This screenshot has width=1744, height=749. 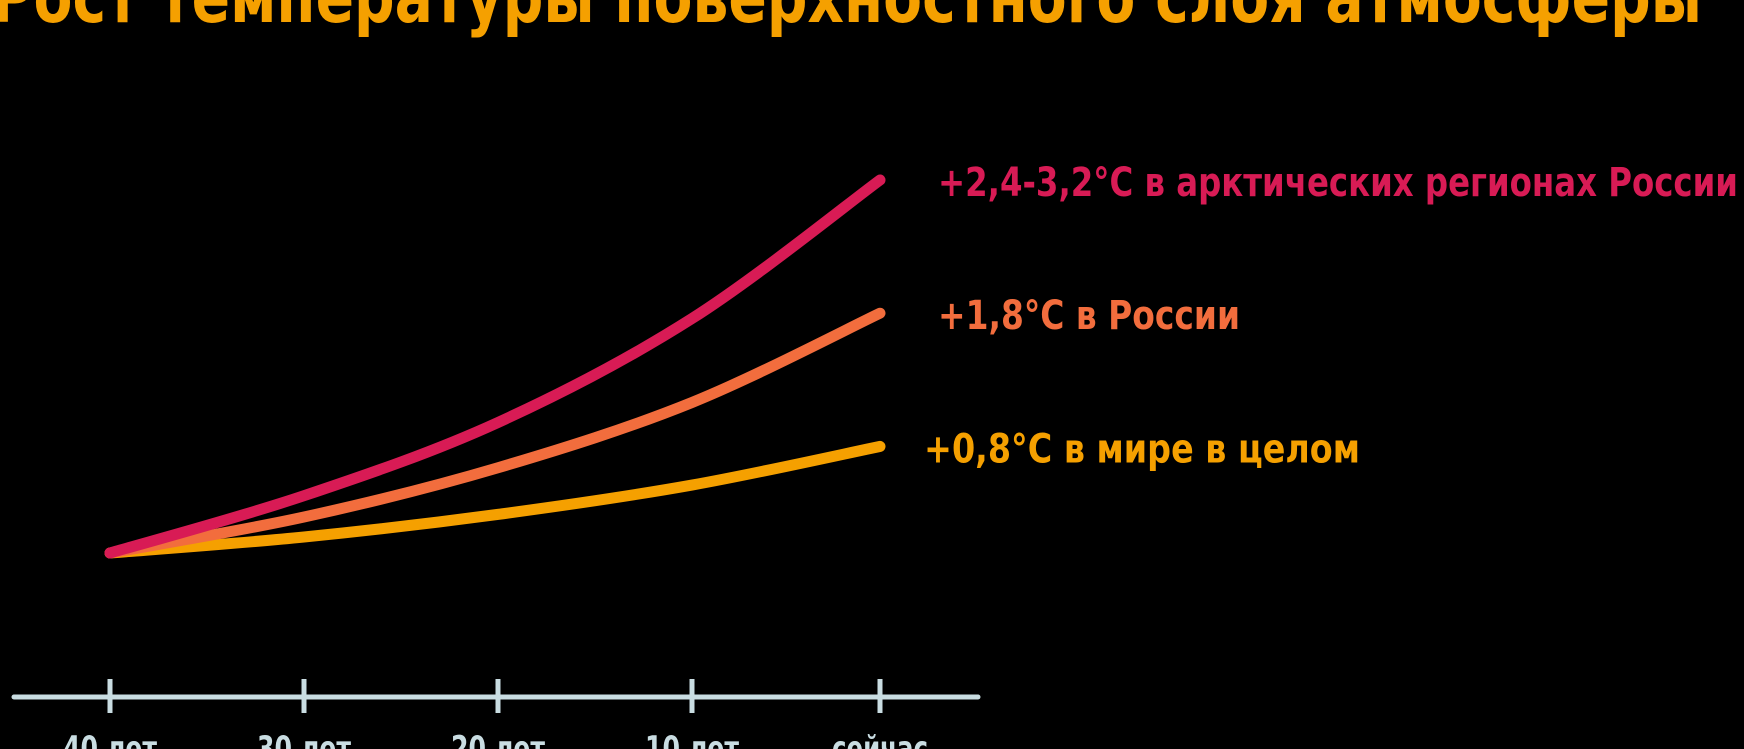 What do you see at coordinates (1089, 316) in the screenshot?
I see `series-label-2: +1,8°С в России` at bounding box center [1089, 316].